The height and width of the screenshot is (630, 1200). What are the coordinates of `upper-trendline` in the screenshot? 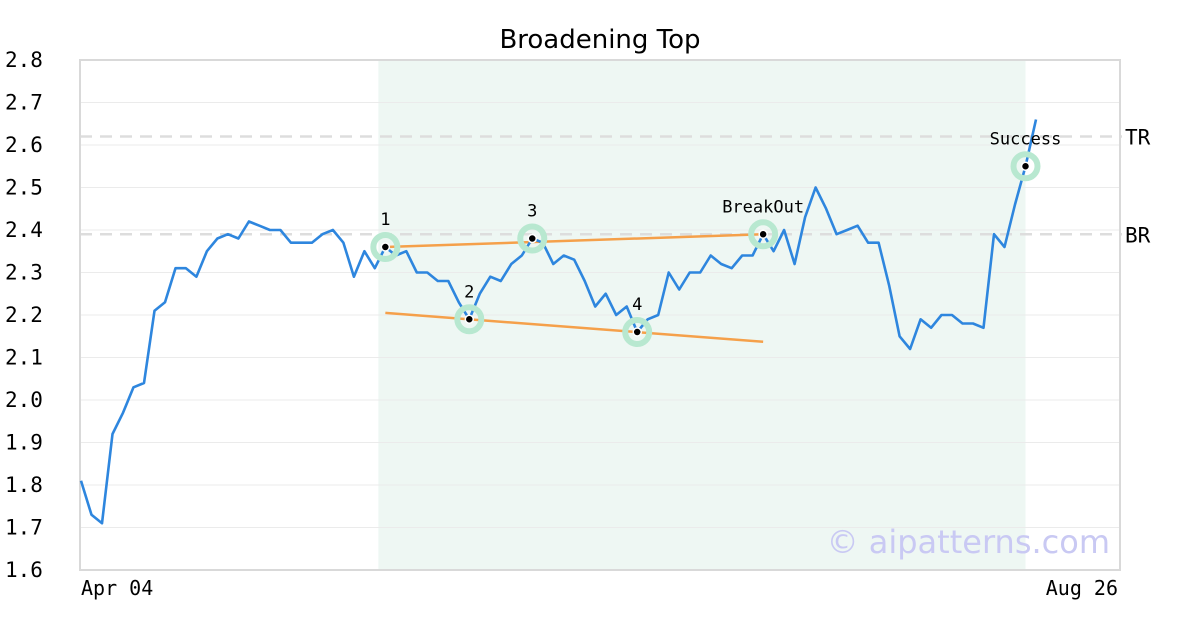 It's located at (574, 241).